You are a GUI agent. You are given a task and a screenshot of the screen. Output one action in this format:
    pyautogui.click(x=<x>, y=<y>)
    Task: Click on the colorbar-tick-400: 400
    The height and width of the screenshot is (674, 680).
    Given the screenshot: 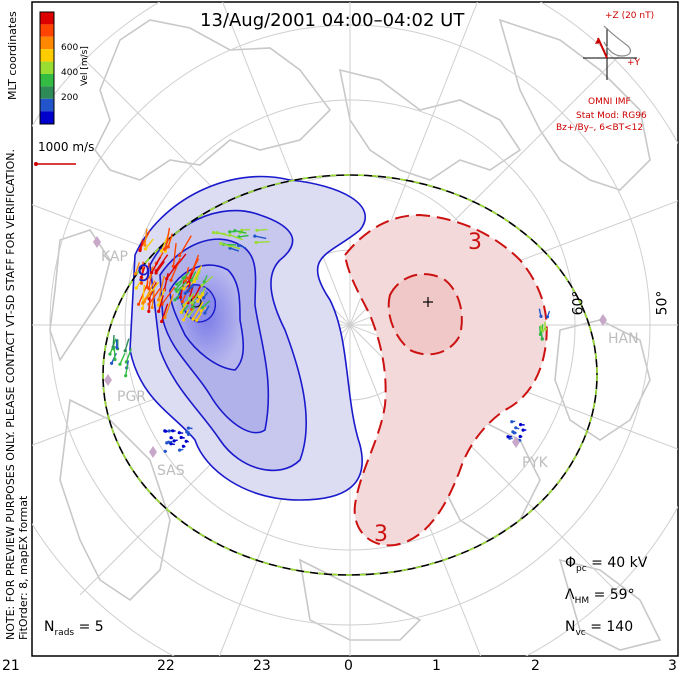 What is the action you would take?
    pyautogui.click(x=70, y=73)
    